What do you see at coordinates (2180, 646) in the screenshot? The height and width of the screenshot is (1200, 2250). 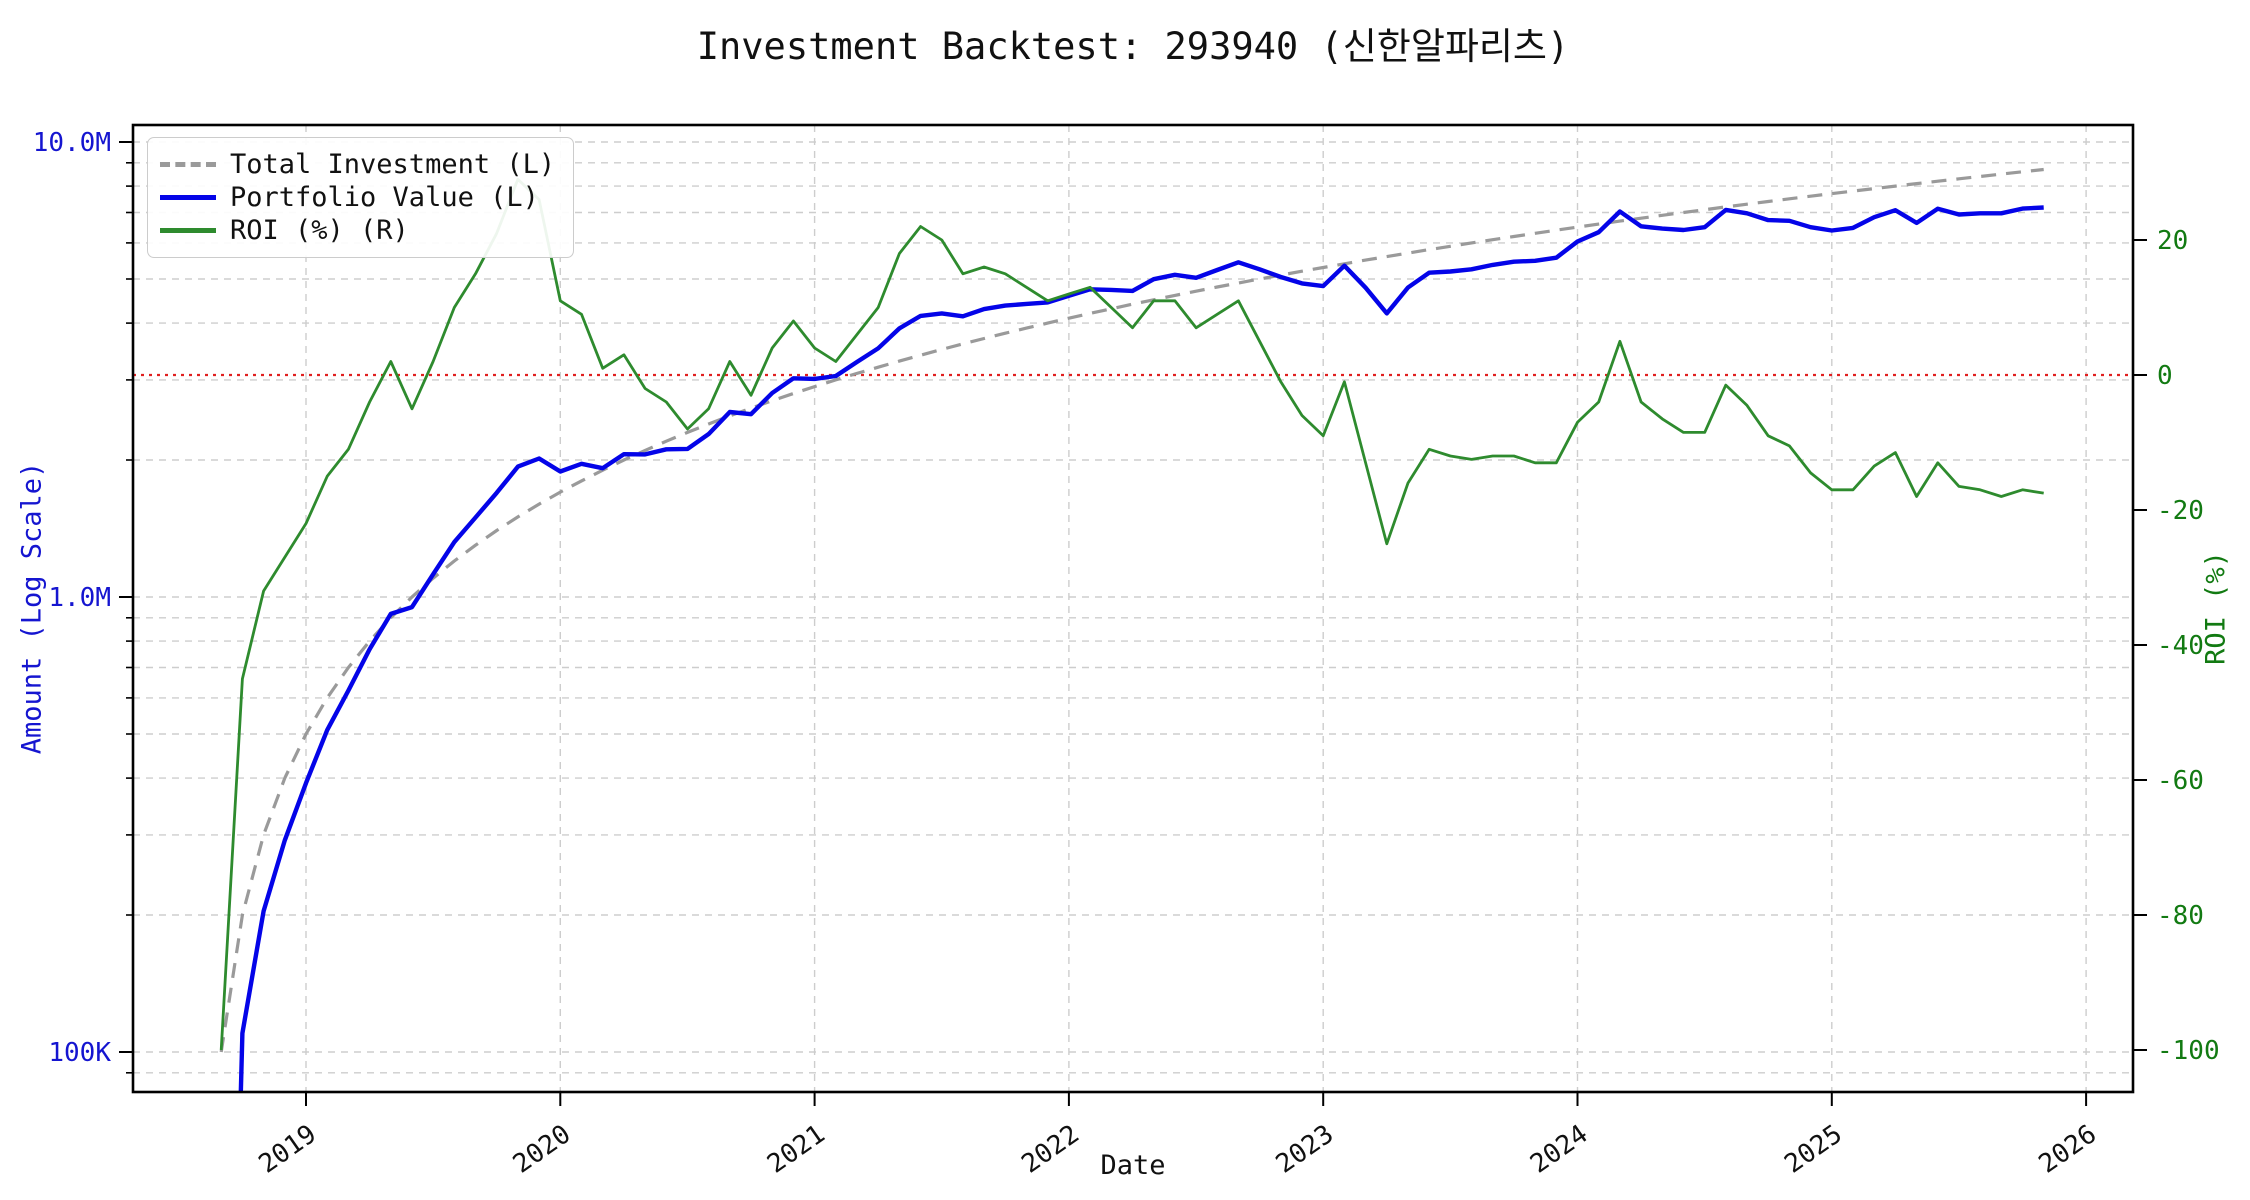 I see `y-right-tick-label: -40` at bounding box center [2180, 646].